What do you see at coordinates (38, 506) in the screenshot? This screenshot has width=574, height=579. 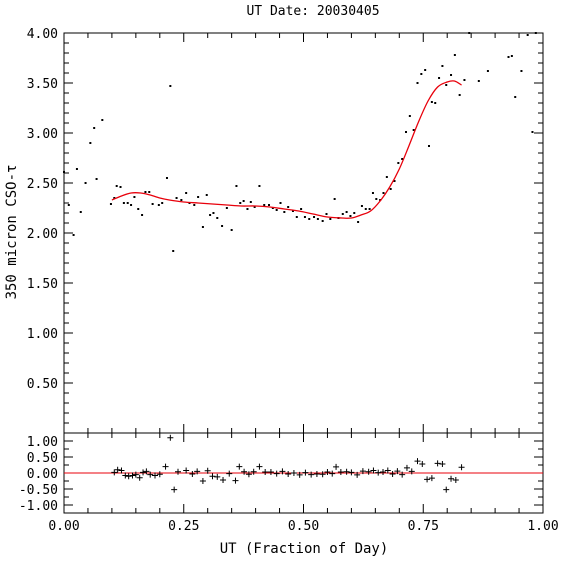 I see `residuals-y-tick-label: -1.00` at bounding box center [38, 506].